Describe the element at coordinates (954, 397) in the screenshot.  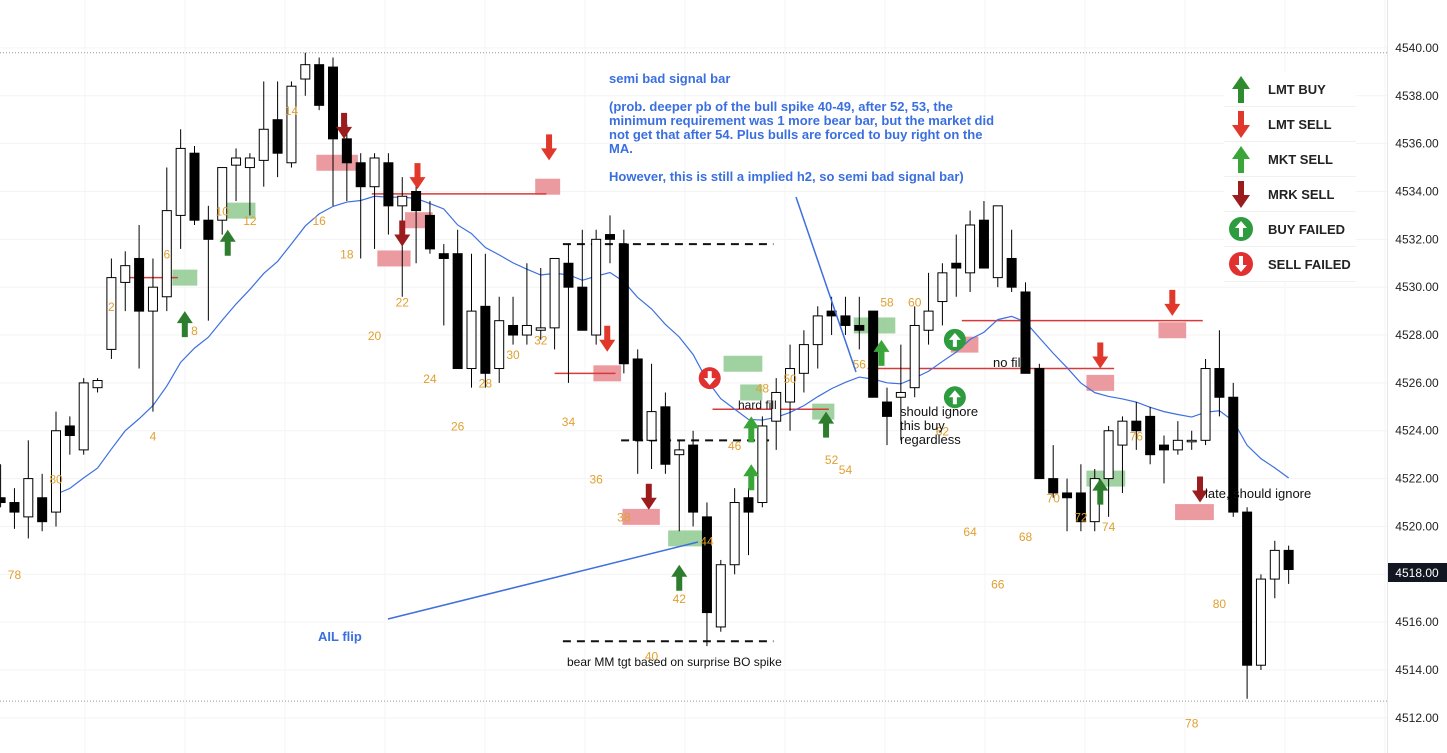
I see `circle-up-icon` at that location.